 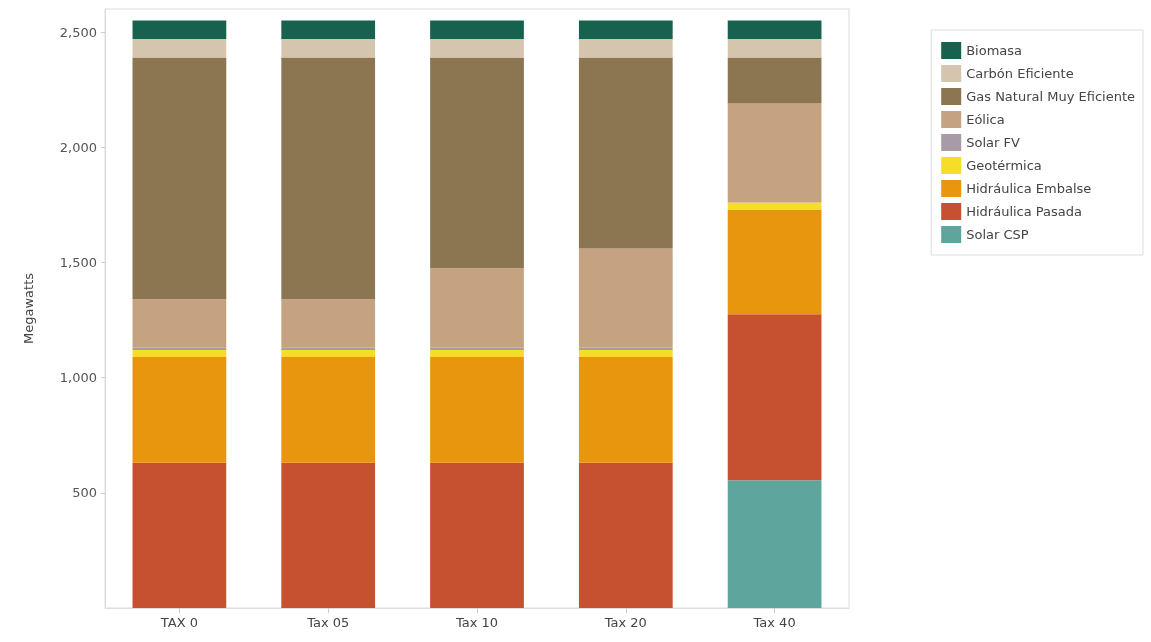 I want to click on x-tick-label: TAX 0, so click(x=178, y=622).